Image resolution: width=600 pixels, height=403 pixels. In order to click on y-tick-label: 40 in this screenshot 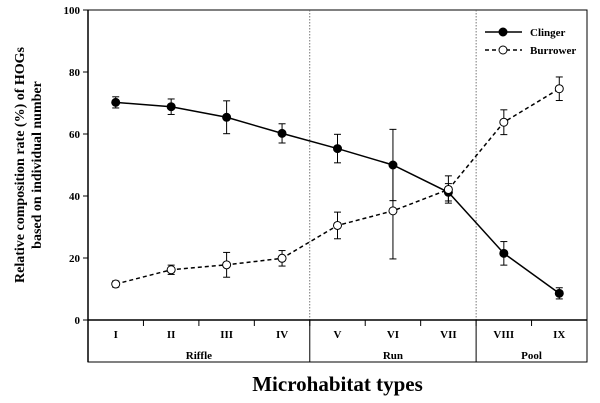, I will do `click(75, 197)`.